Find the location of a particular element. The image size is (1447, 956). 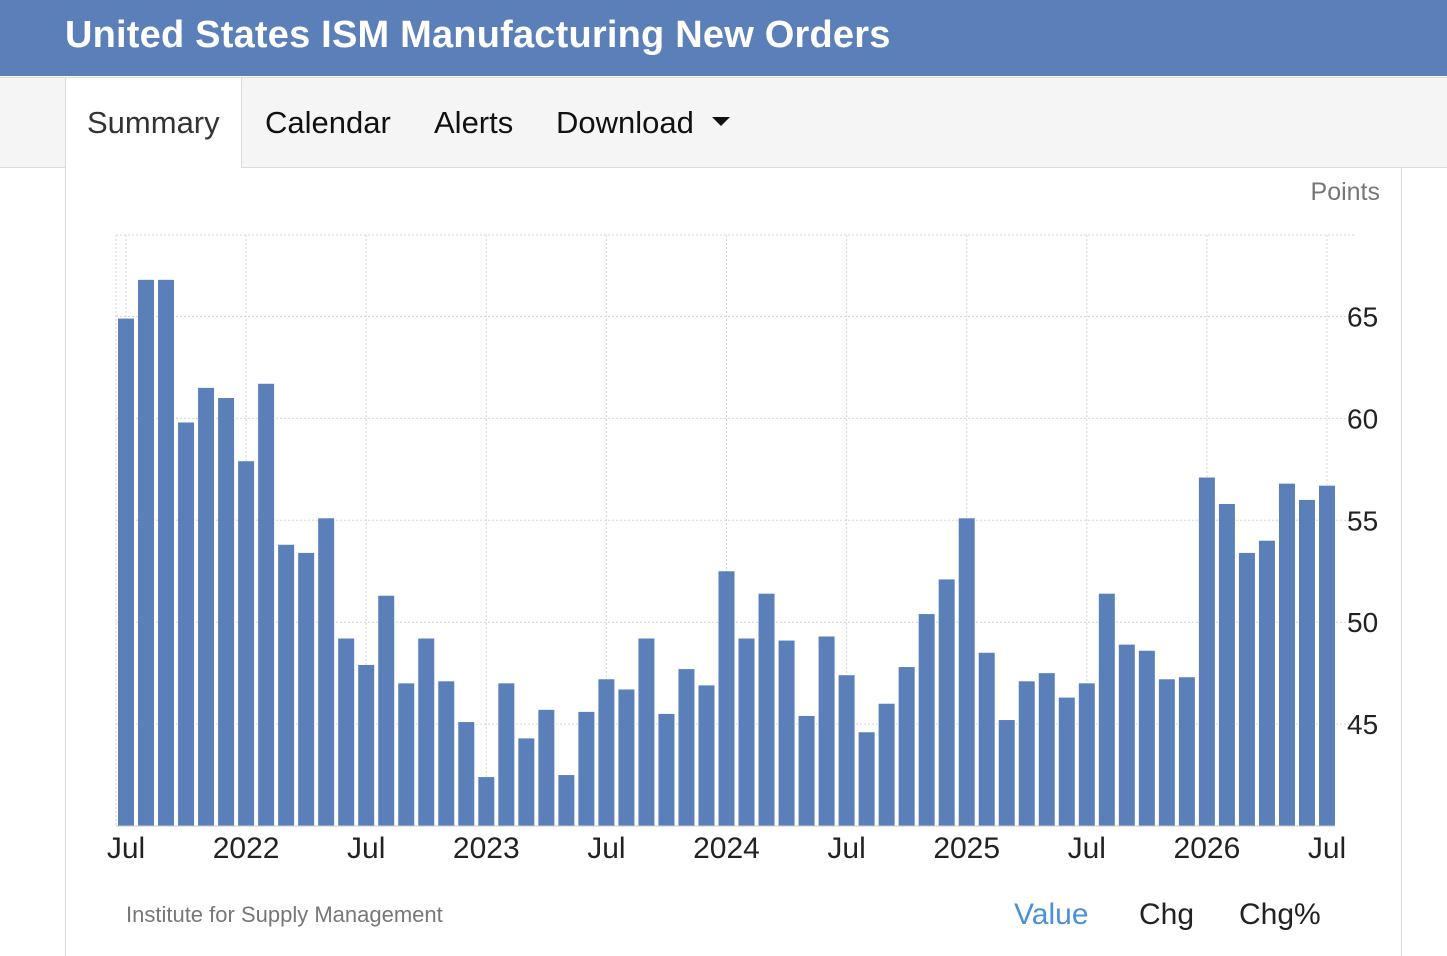

option-chg: Chg is located at coordinates (1167, 914).